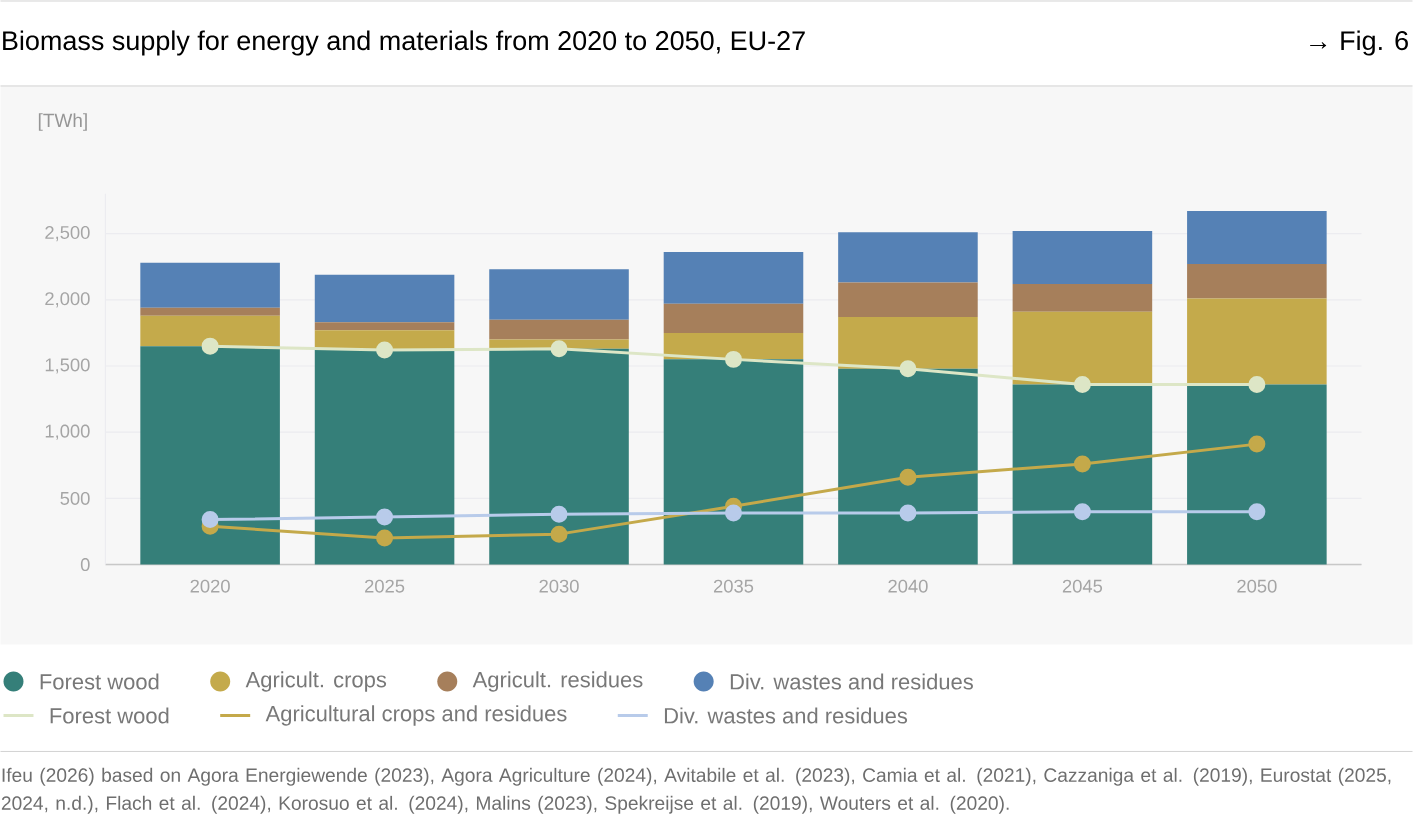  I want to click on y-tick-label: 1,000, so click(67, 432).